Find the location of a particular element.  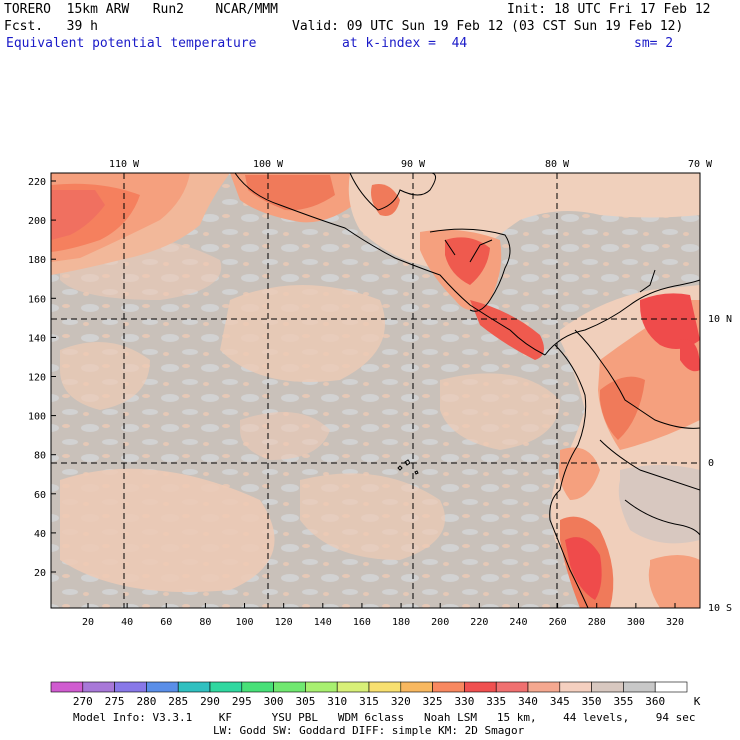

y-tick-label: 60 is located at coordinates (40, 495).